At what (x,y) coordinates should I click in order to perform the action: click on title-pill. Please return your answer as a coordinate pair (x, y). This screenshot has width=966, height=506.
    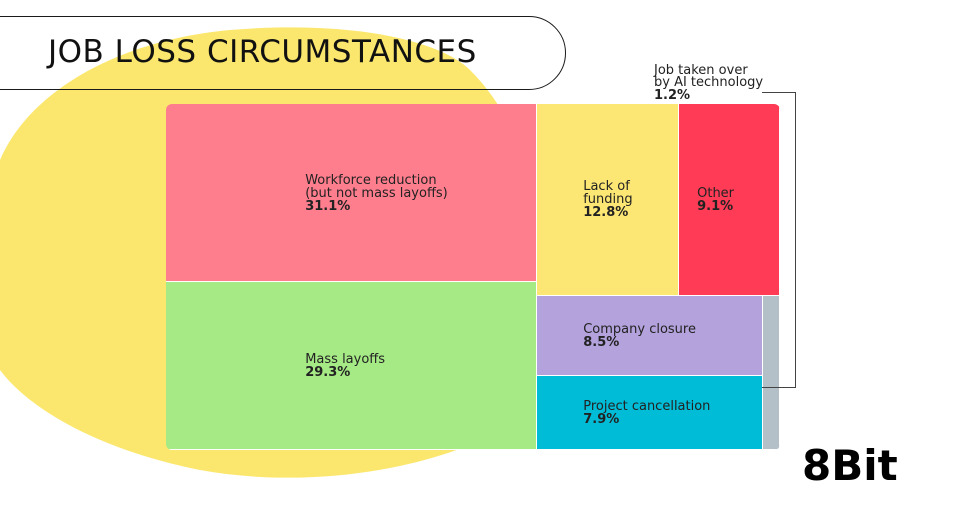
    Looking at the image, I should click on (283, 53).